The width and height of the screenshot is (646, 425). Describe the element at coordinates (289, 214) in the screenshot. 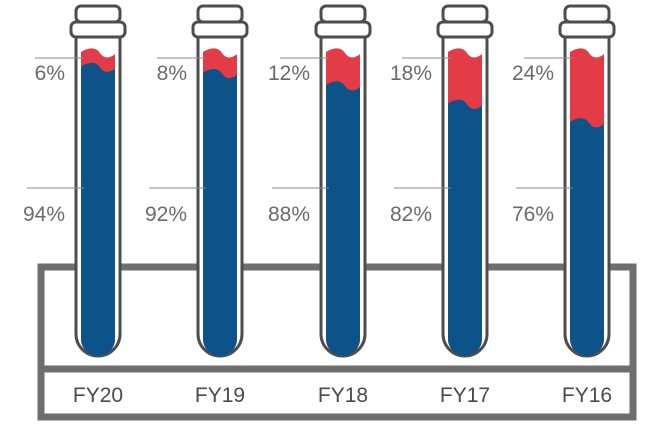

I see `value-label: 88%` at that location.